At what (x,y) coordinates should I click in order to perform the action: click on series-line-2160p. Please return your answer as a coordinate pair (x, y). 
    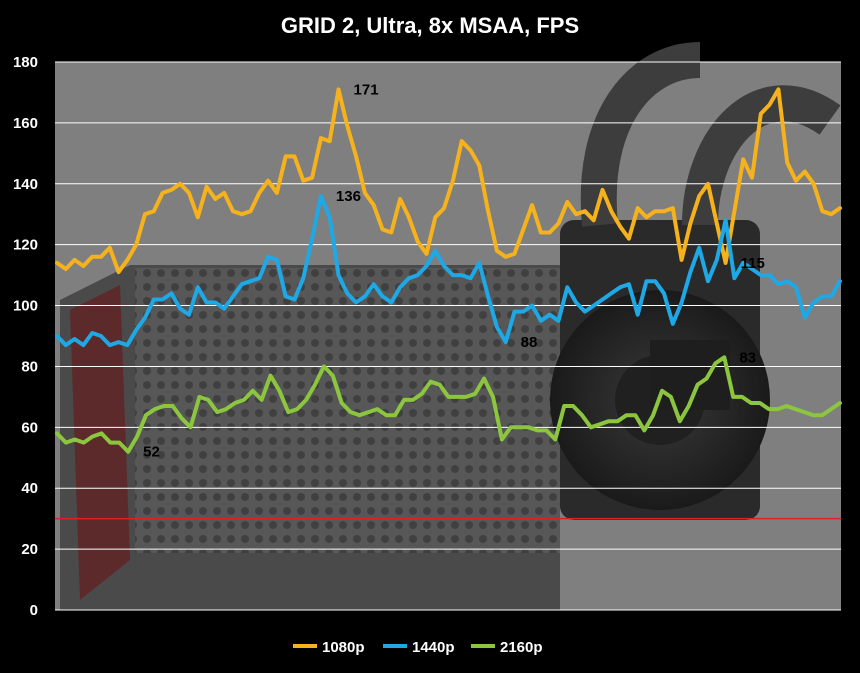
    Looking at the image, I should click on (448, 404).